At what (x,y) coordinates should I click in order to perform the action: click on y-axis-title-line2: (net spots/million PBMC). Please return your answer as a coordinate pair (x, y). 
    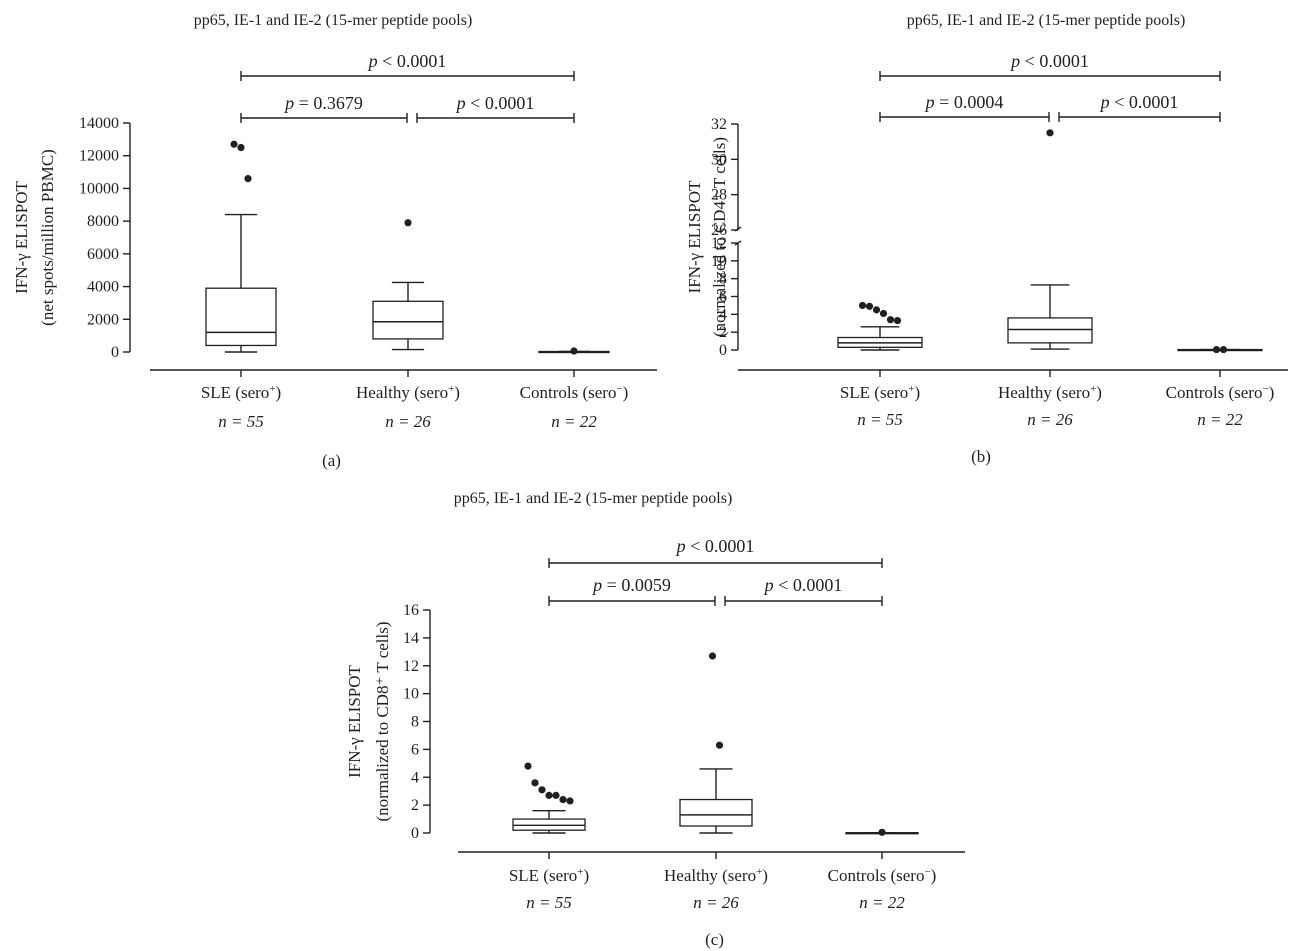
    Looking at the image, I should click on (47, 237).